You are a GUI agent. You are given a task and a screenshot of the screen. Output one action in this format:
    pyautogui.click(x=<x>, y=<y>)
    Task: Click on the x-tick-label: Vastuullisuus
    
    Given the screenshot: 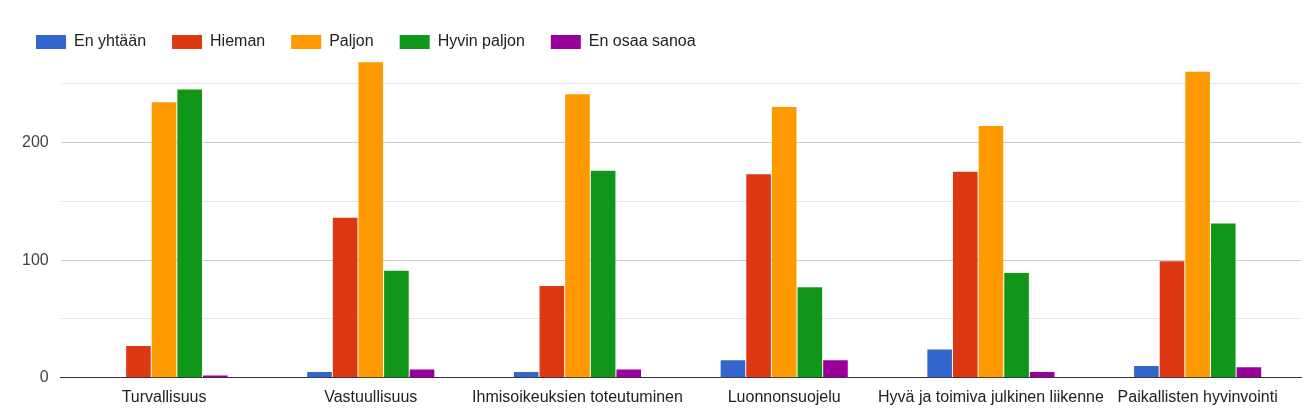 What is the action you would take?
    pyautogui.click(x=371, y=396)
    